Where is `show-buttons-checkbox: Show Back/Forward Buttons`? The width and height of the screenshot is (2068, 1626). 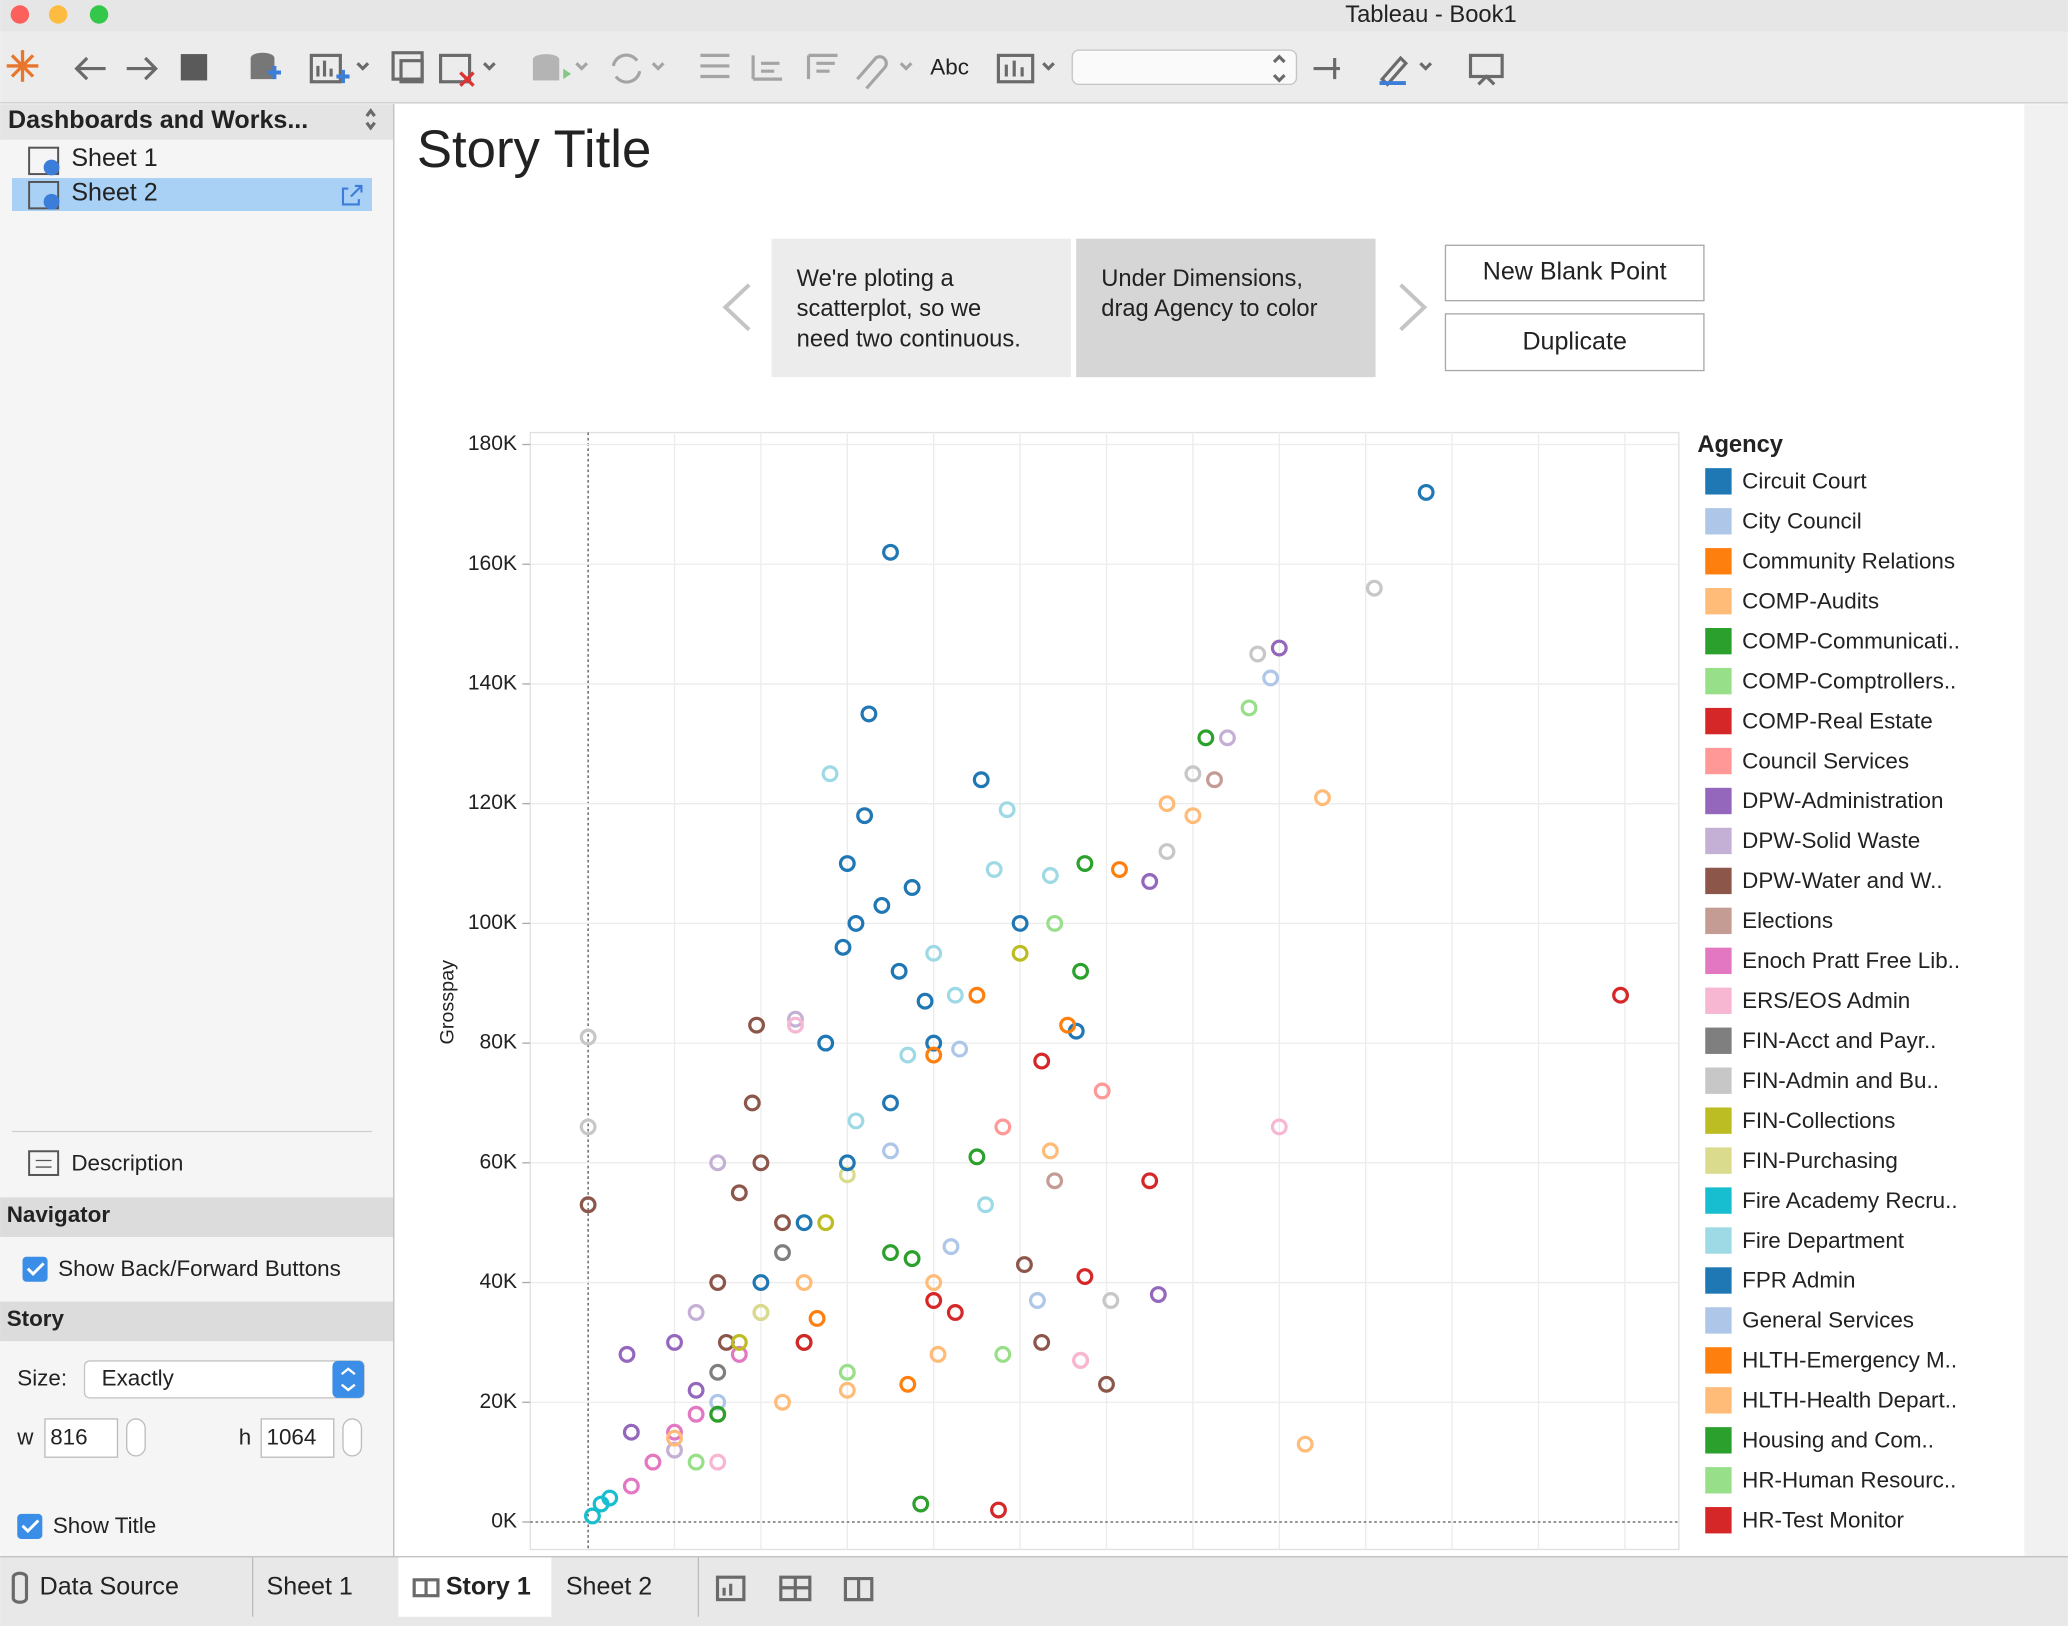 show-buttons-checkbox: Show Back/Forward Buttons is located at coordinates (181, 1269).